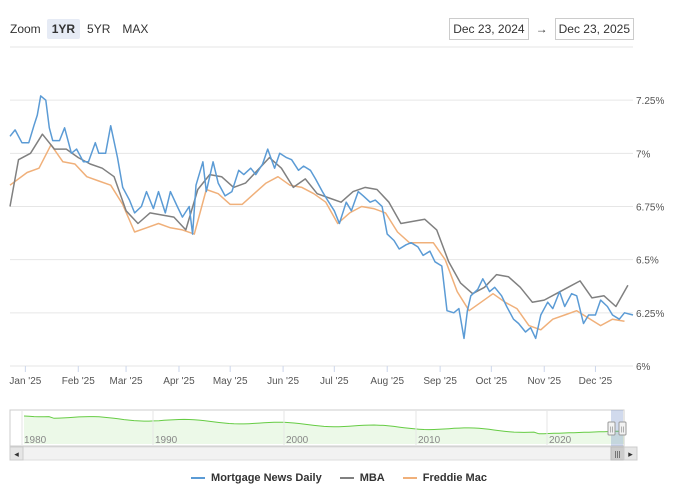 The image size is (678, 501). I want to click on navigator-tick-label: 2020, so click(560, 440).